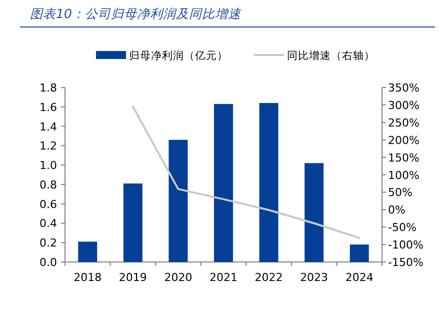 This screenshot has width=443, height=329. Describe the element at coordinates (404, 157) in the screenshot. I see `y2-tick-label: 150%` at that location.